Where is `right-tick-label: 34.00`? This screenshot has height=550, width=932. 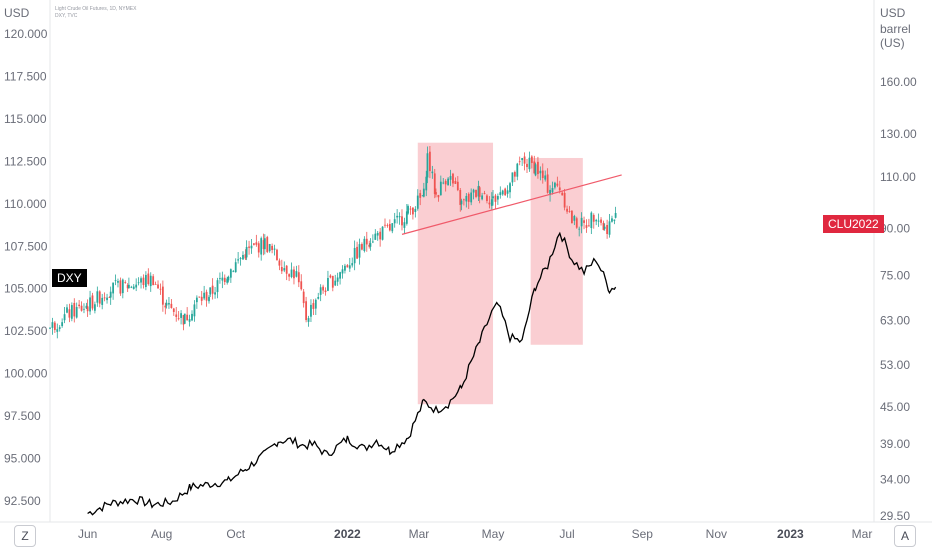 right-tick-label: 34.00 is located at coordinates (895, 479).